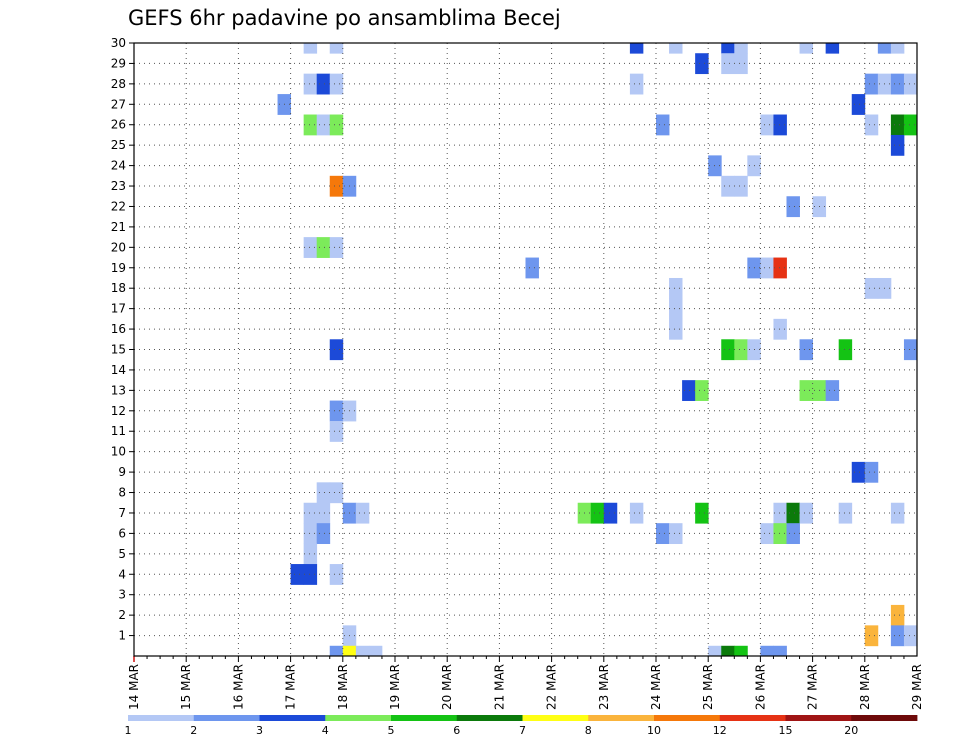 Image resolution: width=960 pixels, height=742 pixels. I want to click on y-tick-label: 2, so click(122, 615).